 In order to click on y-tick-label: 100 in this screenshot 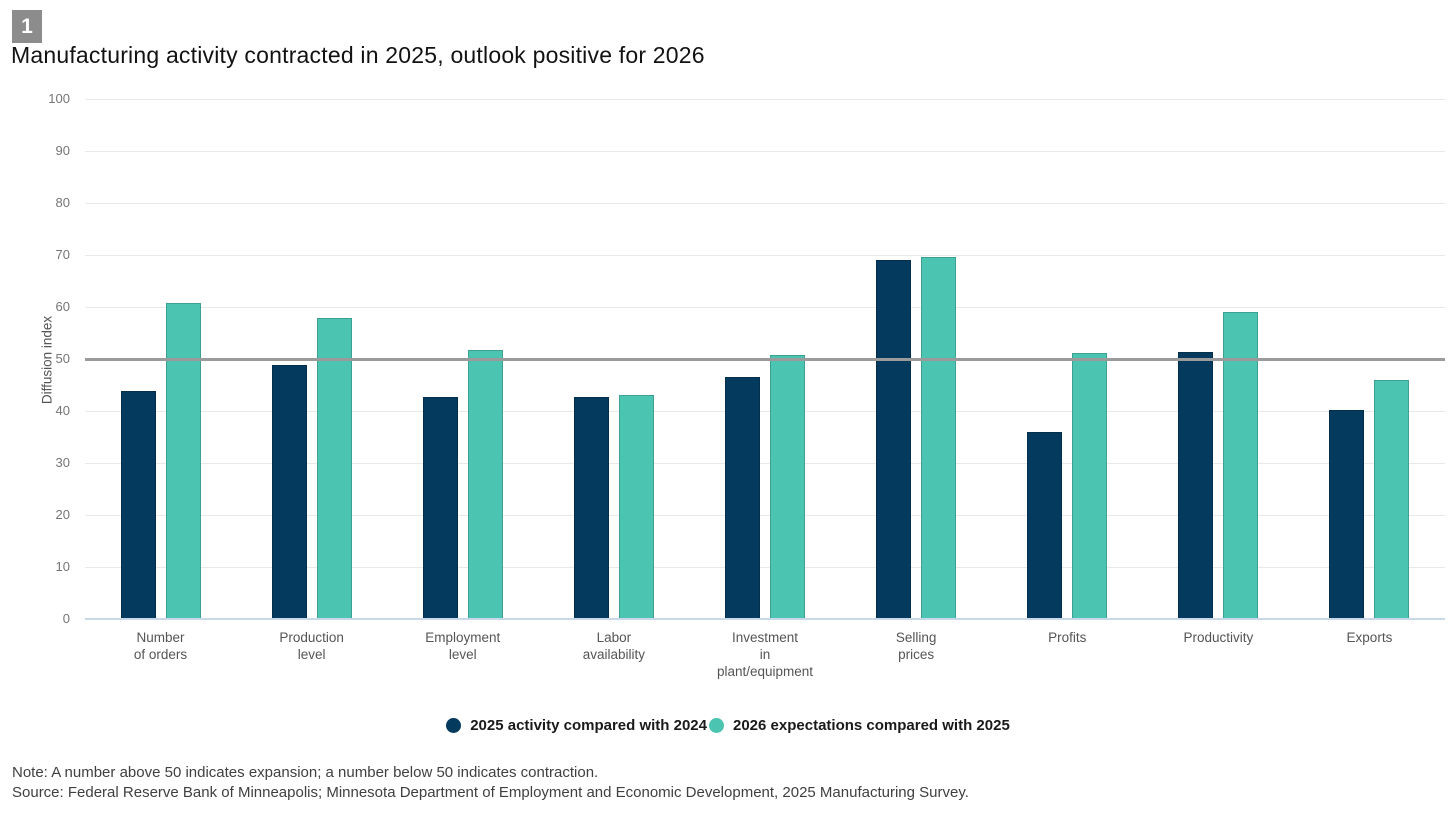, I will do `click(59, 98)`.